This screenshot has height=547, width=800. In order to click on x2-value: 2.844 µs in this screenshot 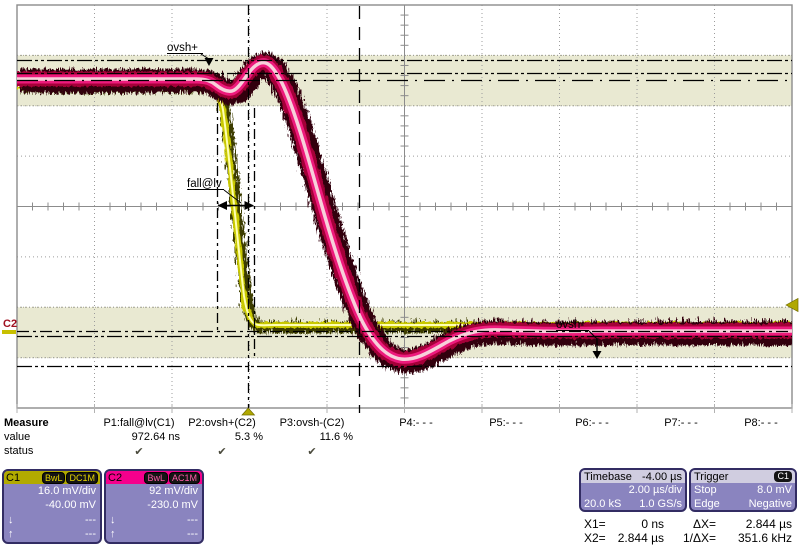, I will do `click(640, 538)`.